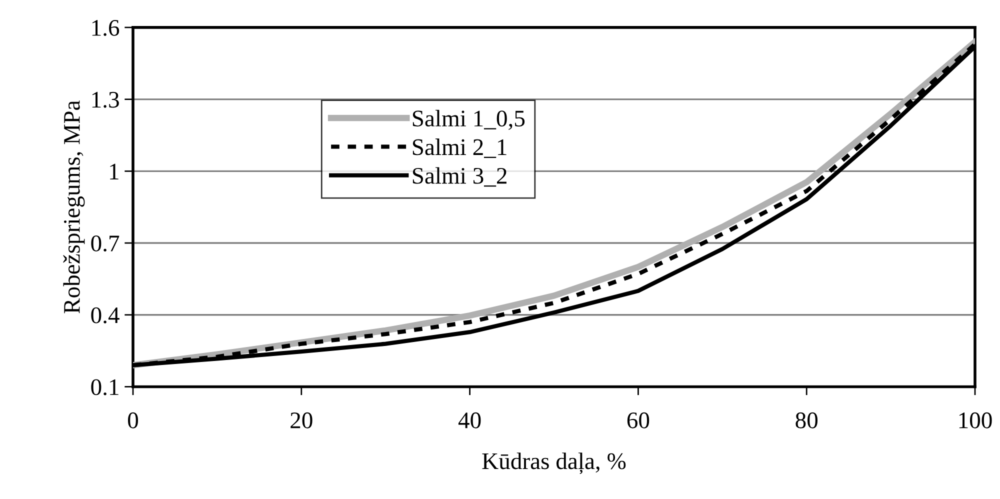 The width and height of the screenshot is (1000, 499). Describe the element at coordinates (105, 244) in the screenshot. I see `y-tick-label: 0.7` at that location.